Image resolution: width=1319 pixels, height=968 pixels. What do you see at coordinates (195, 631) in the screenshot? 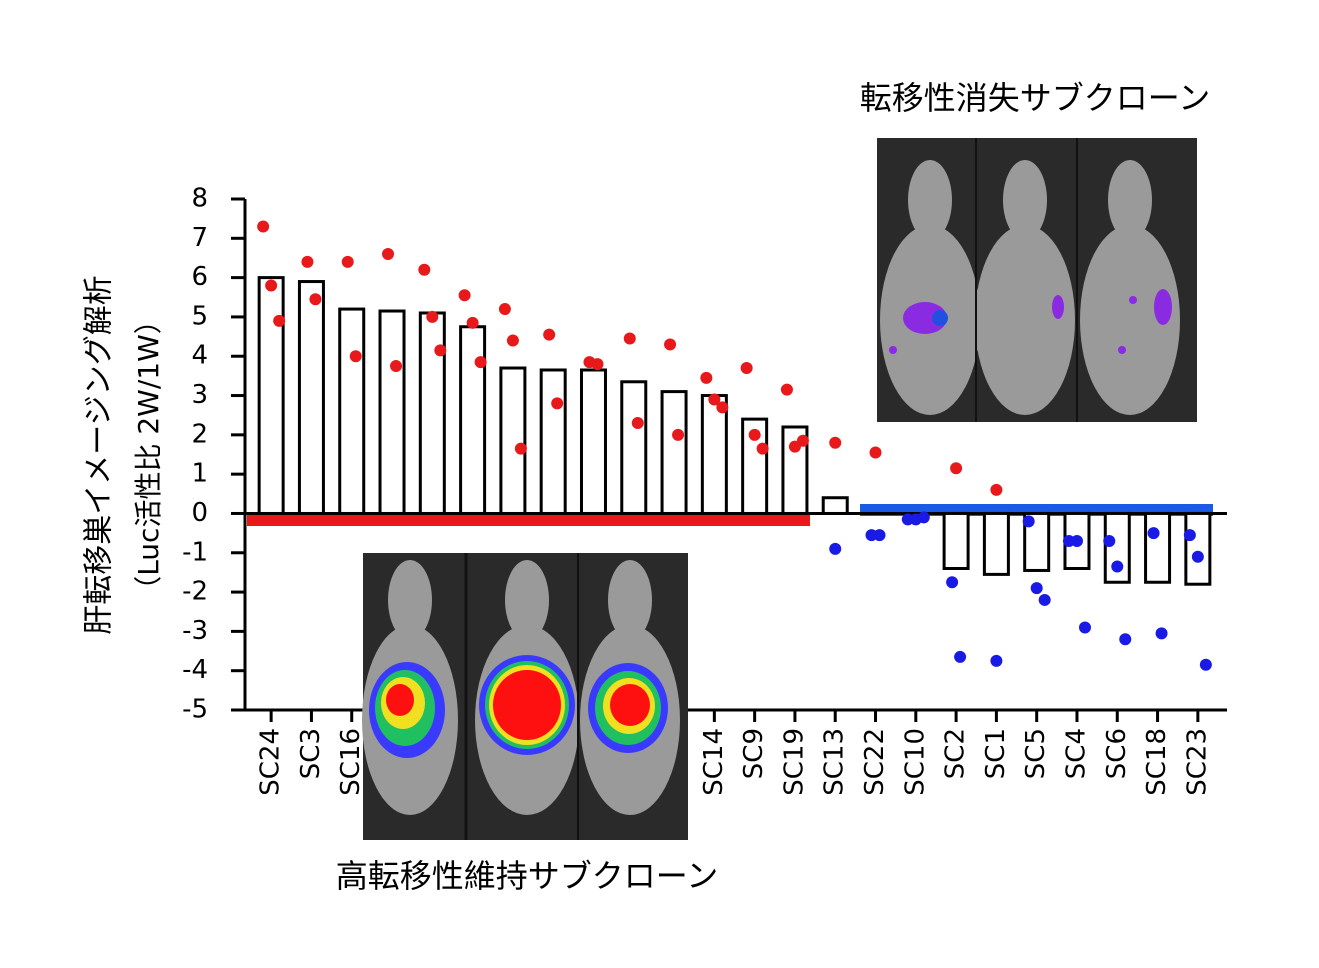
I see `y-tick-label: -3` at bounding box center [195, 631].